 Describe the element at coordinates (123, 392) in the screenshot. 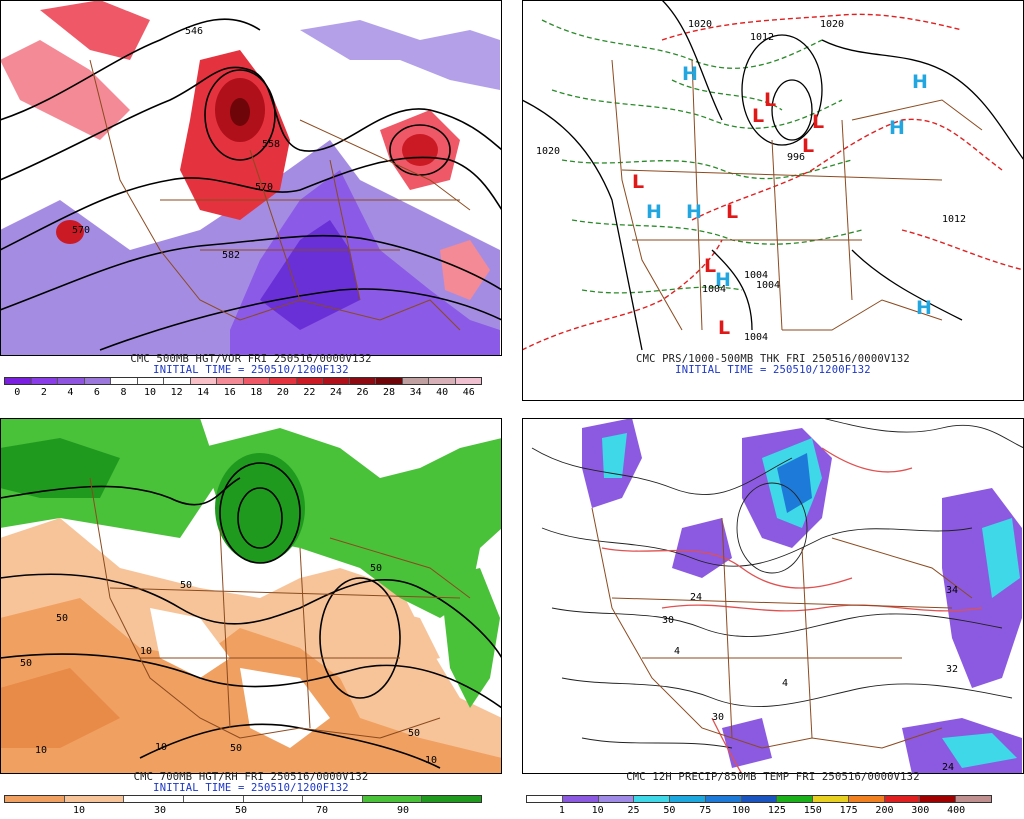

I see `color-scale-label: 8` at that location.